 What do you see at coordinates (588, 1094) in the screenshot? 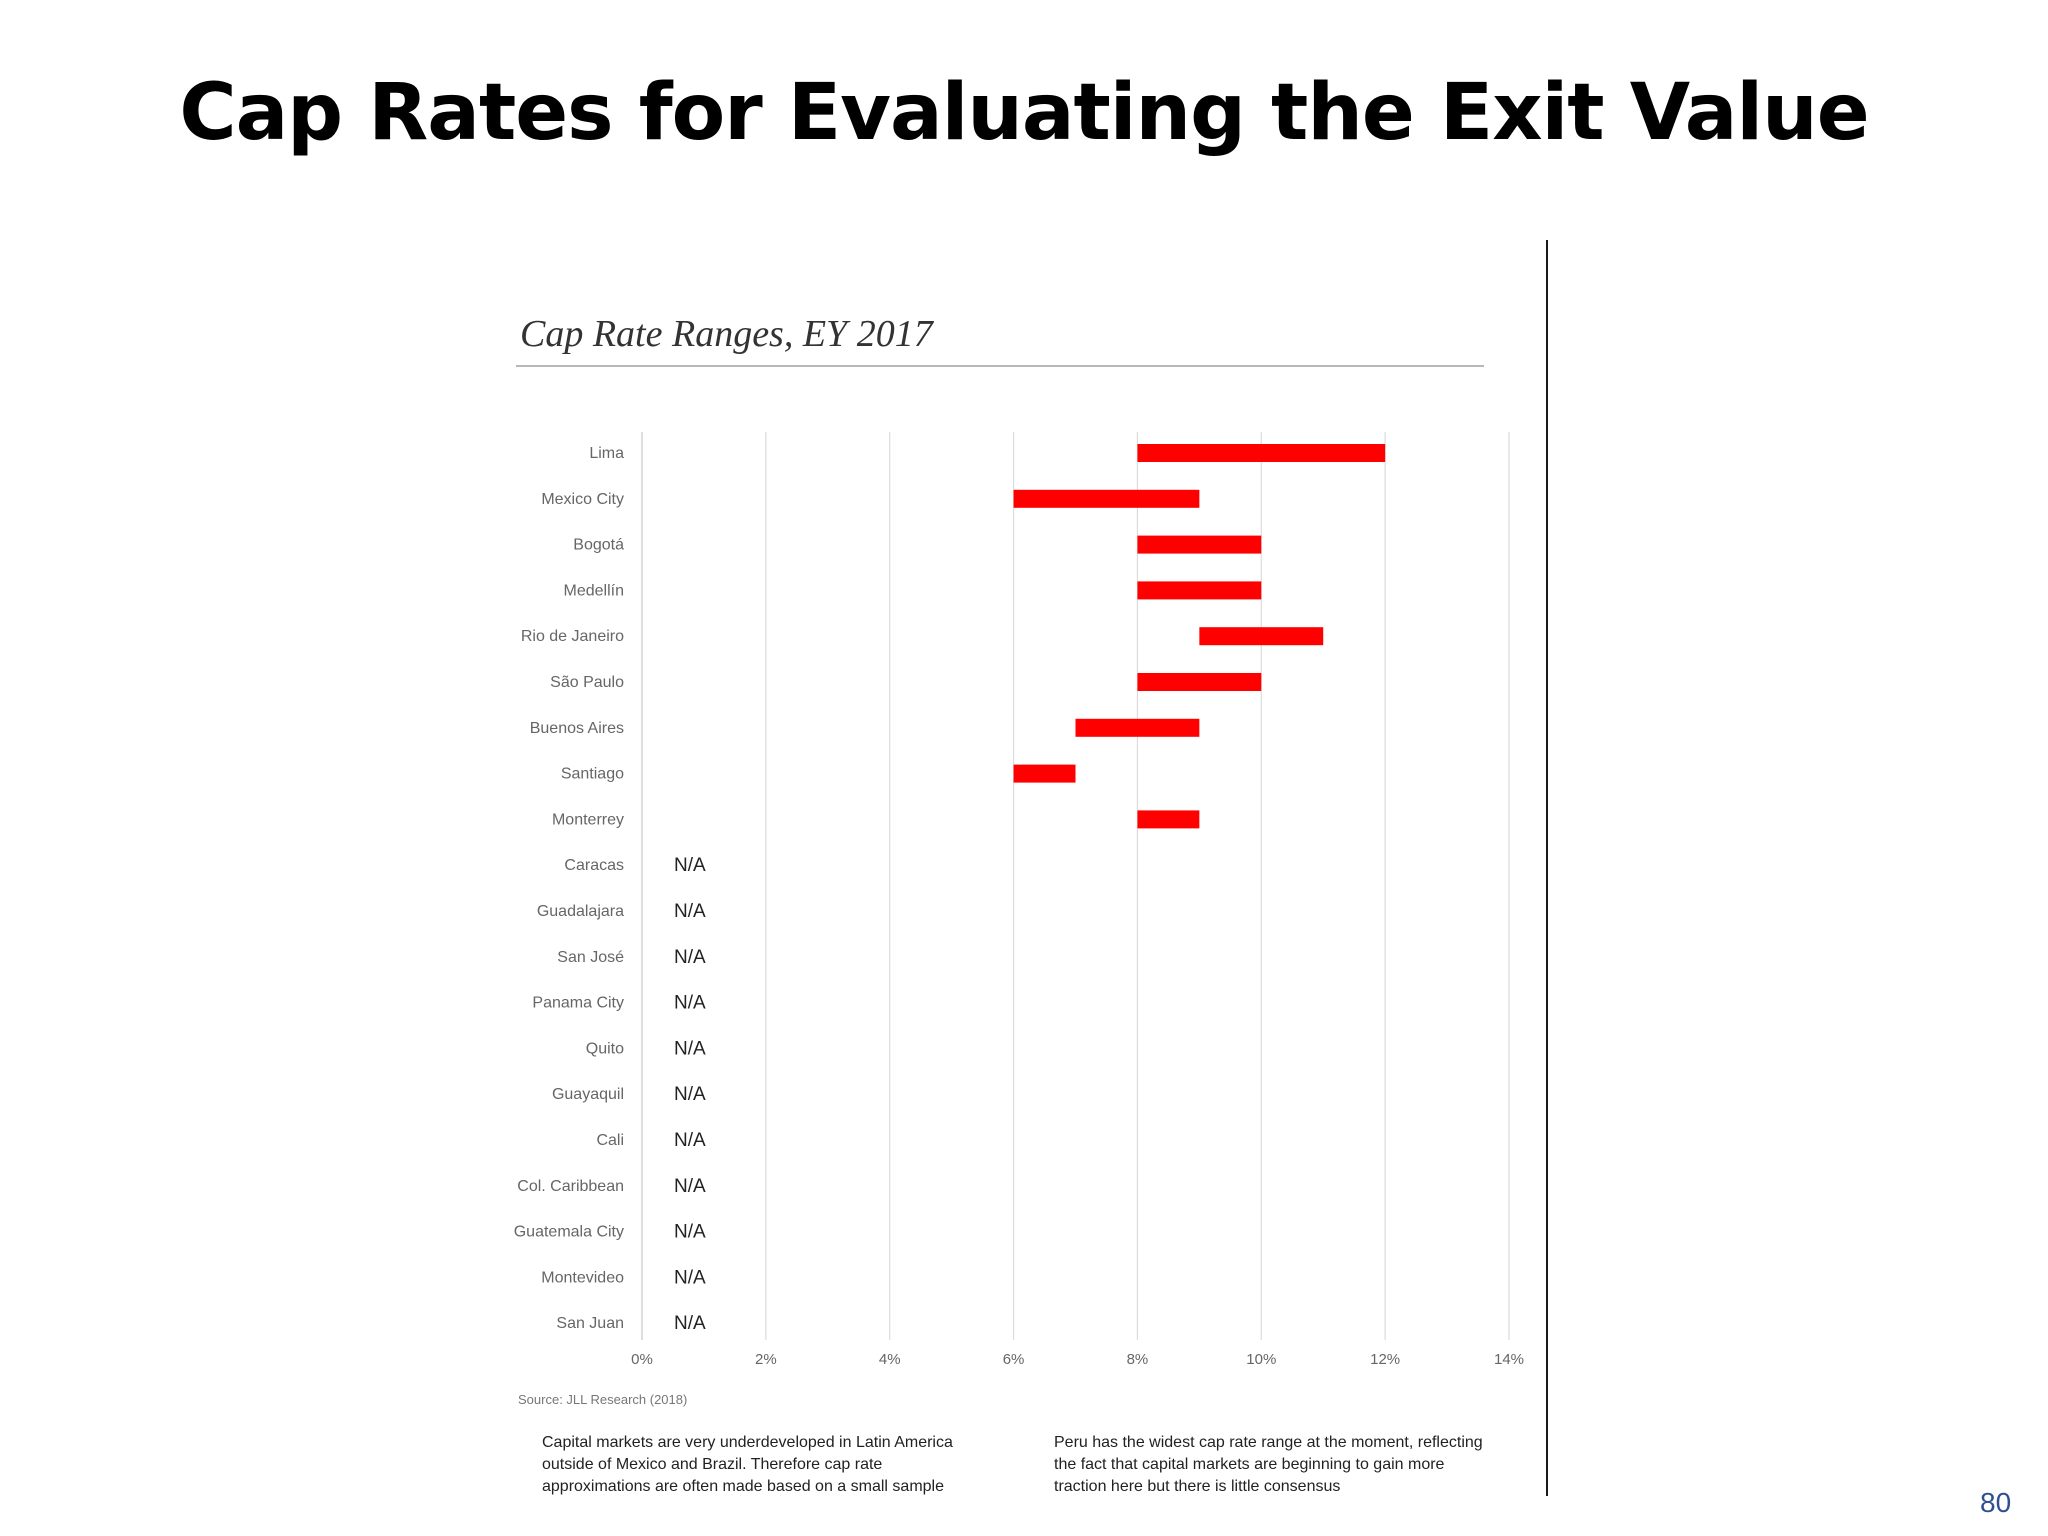
I see `category-label: Guayaquil` at bounding box center [588, 1094].